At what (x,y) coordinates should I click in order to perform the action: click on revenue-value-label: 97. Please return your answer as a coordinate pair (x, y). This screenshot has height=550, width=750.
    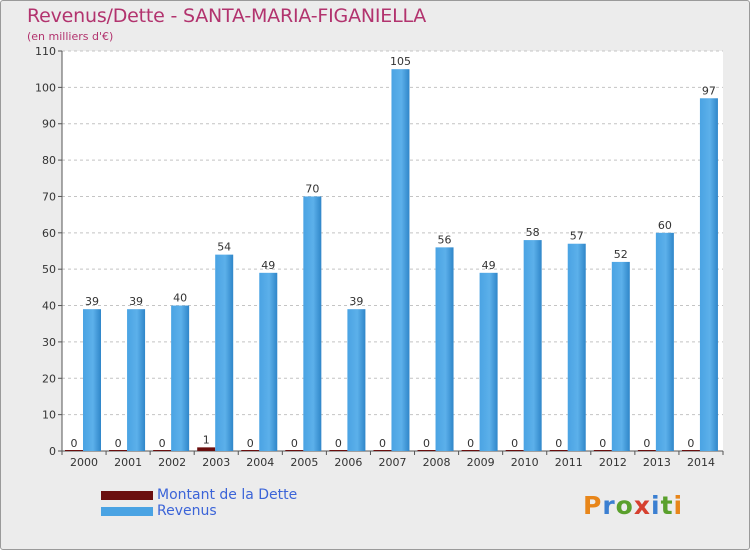
    Looking at the image, I should click on (709, 90).